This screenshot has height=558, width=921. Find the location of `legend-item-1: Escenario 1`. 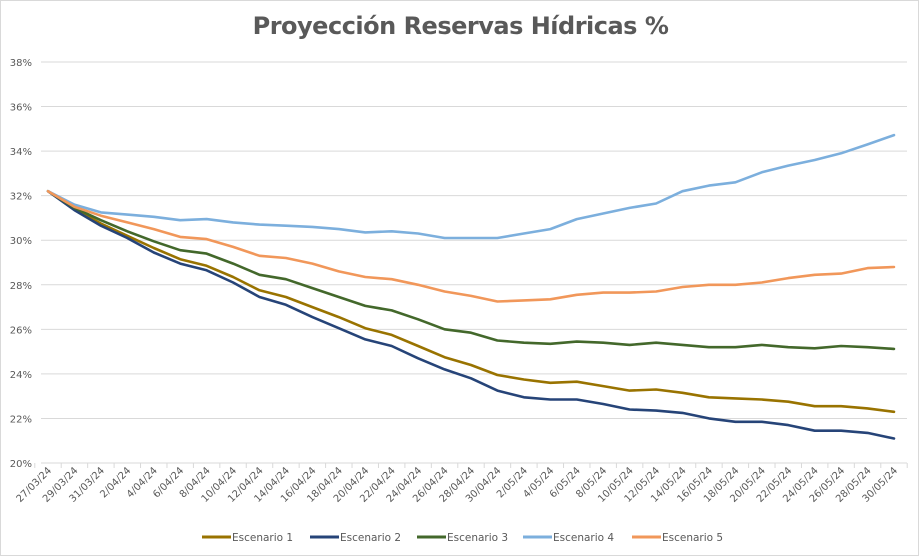

legend-item-1: Escenario 1 is located at coordinates (247, 538).